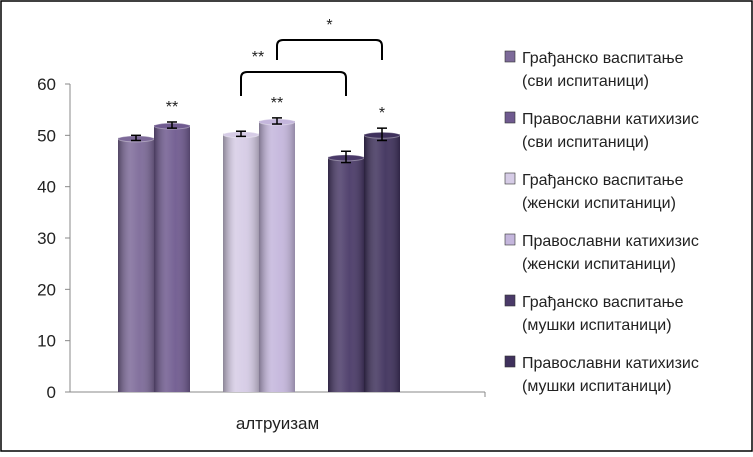  Describe the element at coordinates (46, 238) in the screenshot. I see `y-tick-label: 30` at that location.